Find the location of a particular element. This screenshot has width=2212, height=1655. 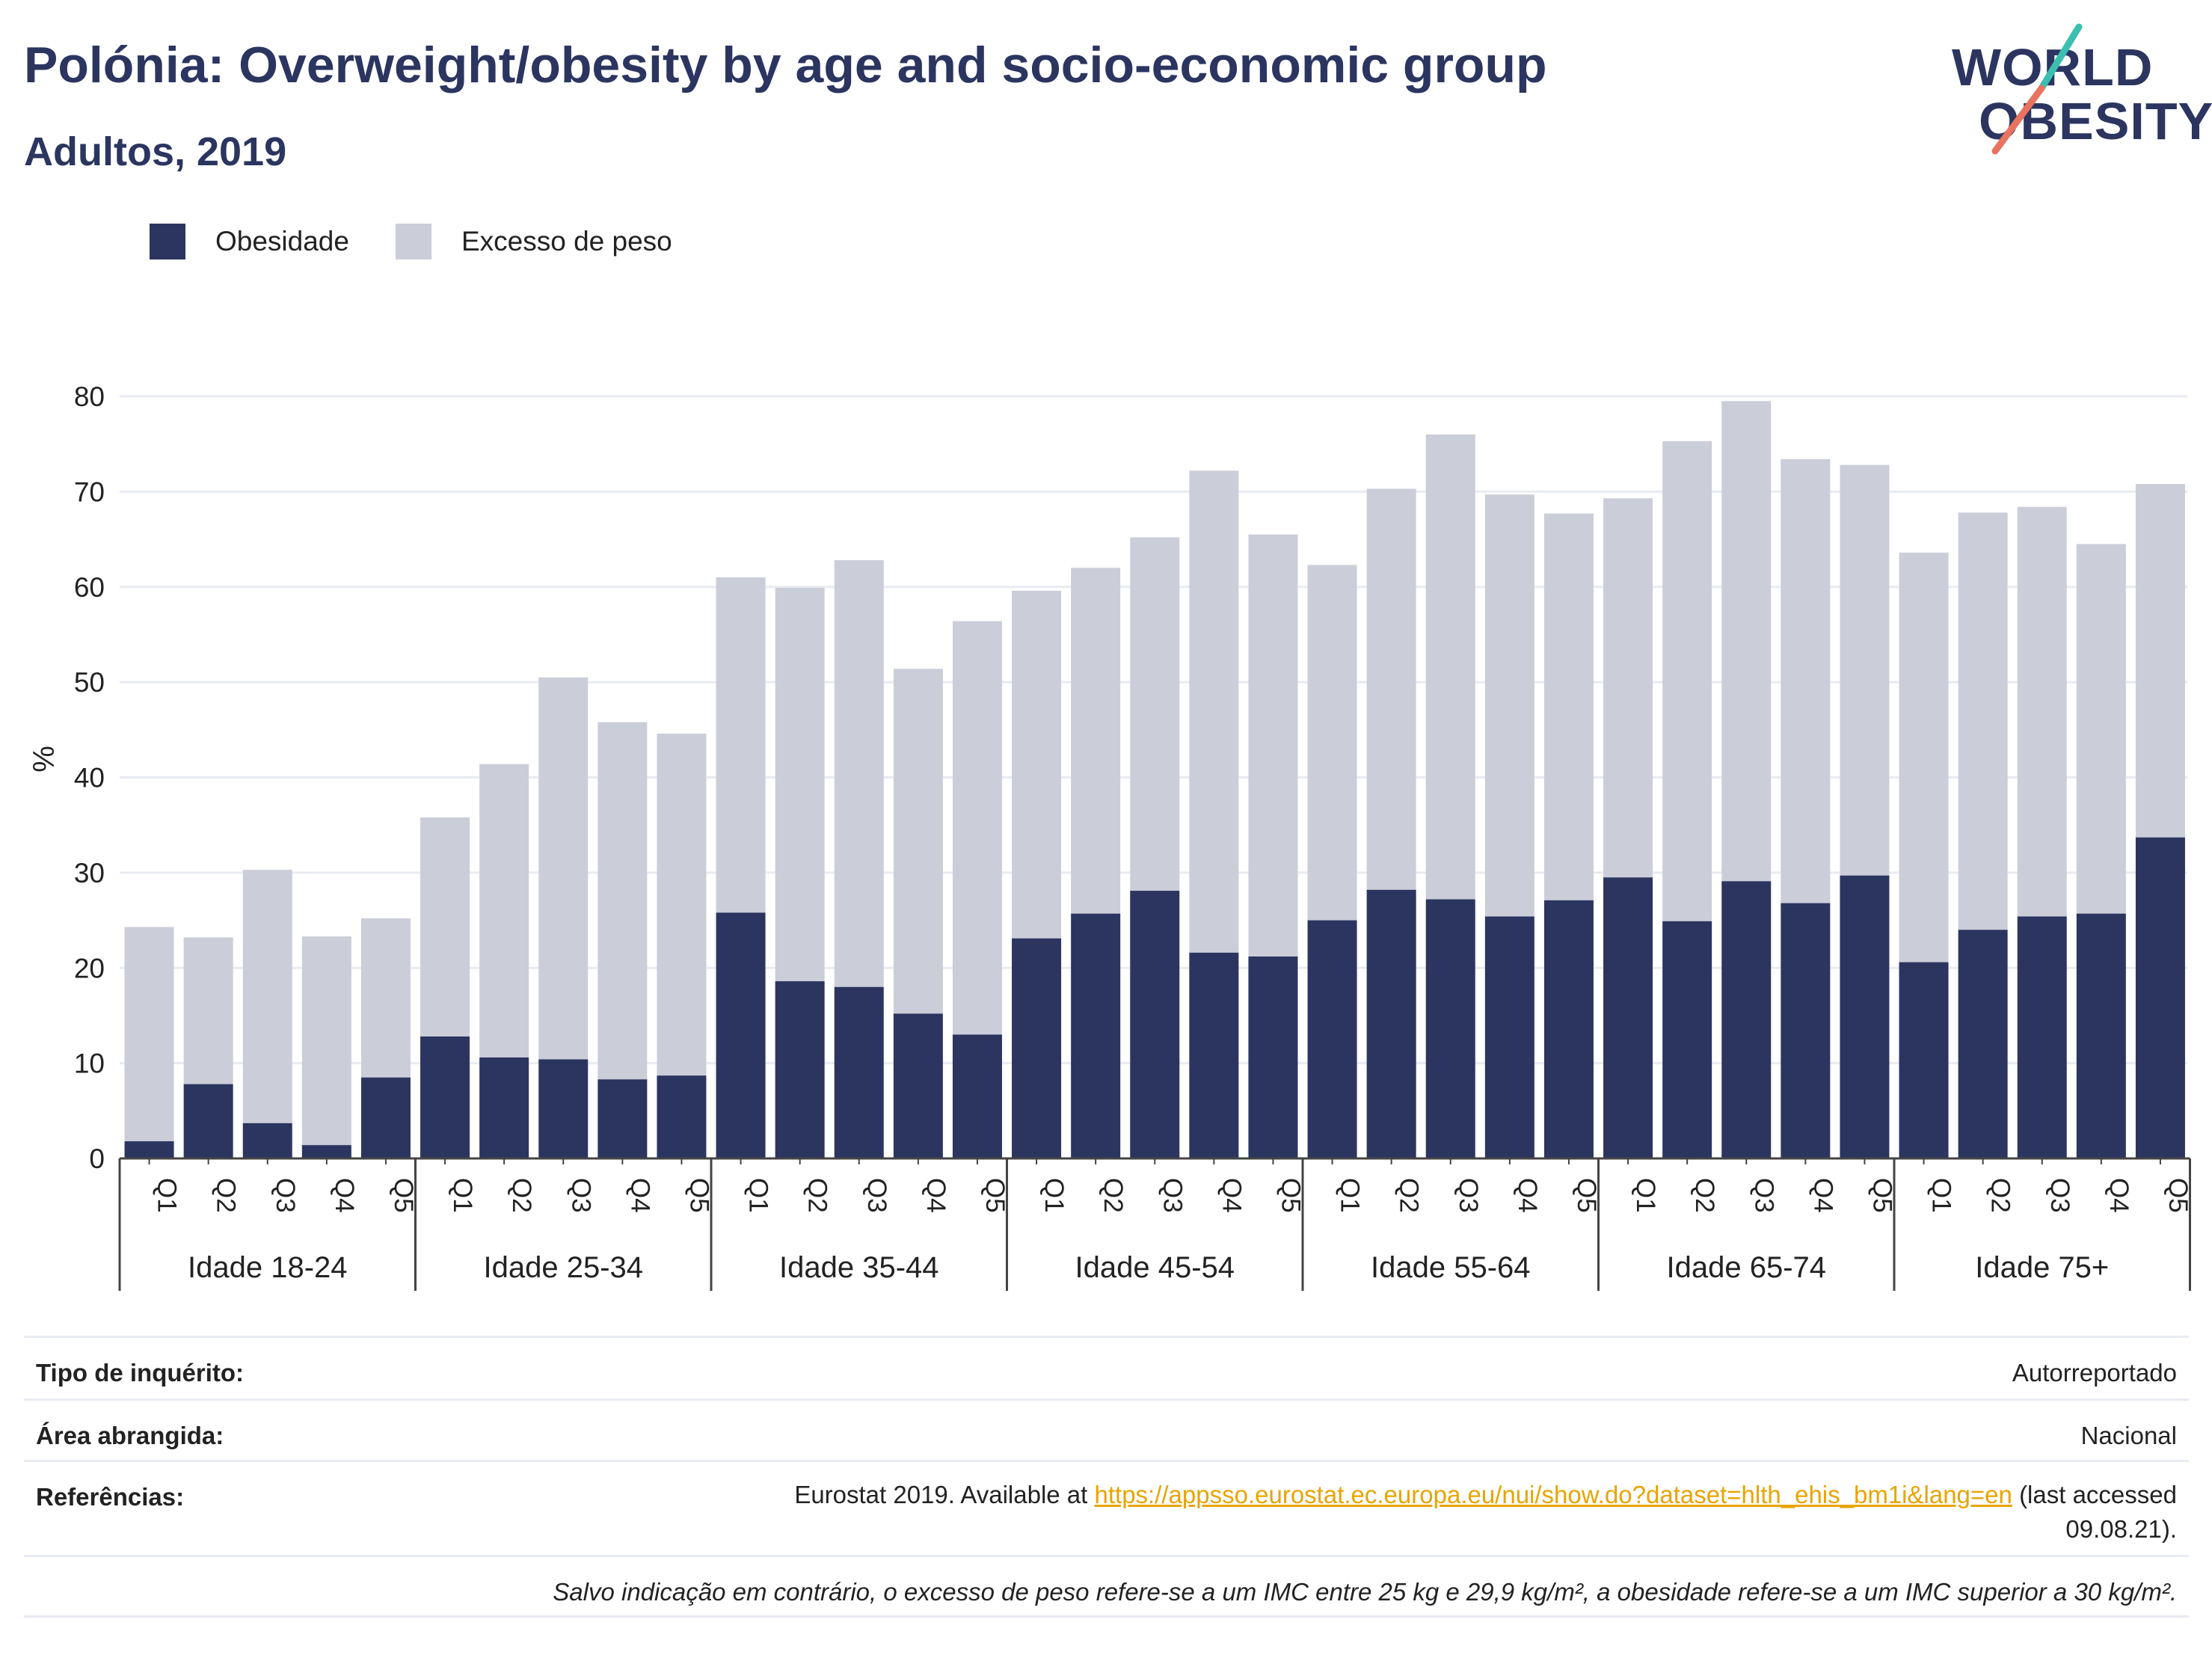

world-obesity-logo: WORLD OBESITY is located at coordinates (2082, 92).